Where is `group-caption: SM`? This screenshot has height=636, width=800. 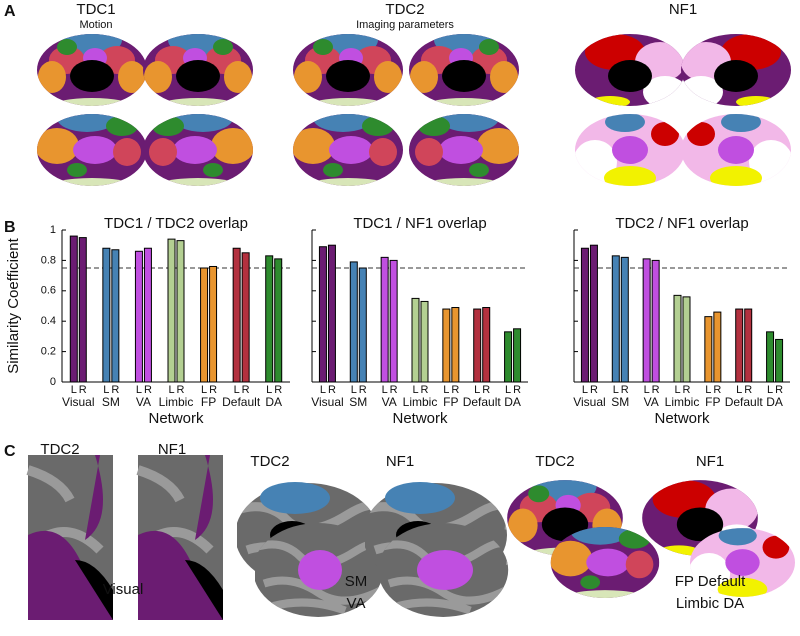
group-caption: SM is located at coordinates (356, 581).